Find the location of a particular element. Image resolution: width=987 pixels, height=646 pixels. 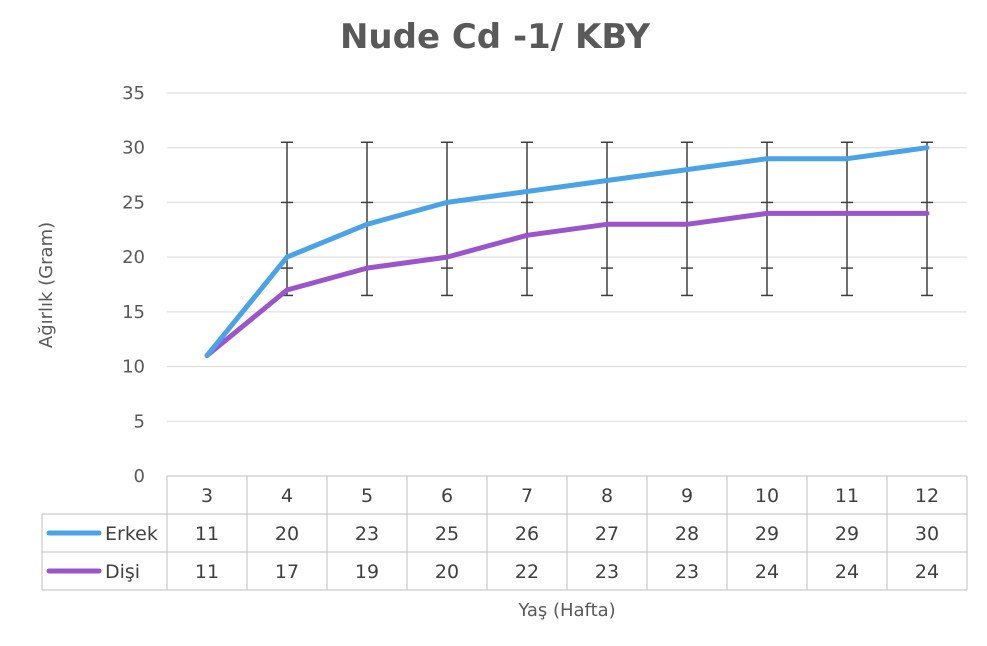

legend-label: Erkek is located at coordinates (131, 534).